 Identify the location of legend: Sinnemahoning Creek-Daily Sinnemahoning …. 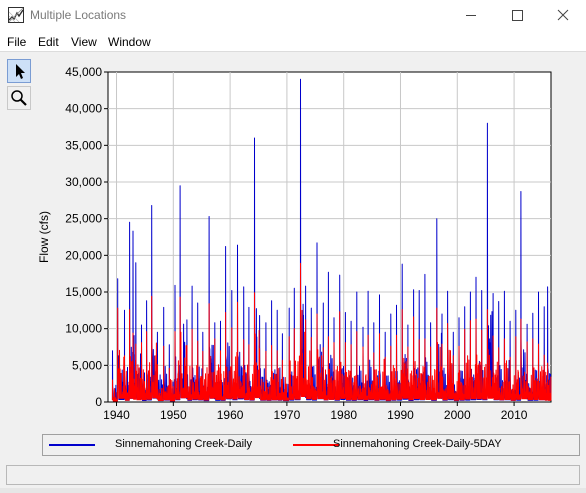
(311, 445).